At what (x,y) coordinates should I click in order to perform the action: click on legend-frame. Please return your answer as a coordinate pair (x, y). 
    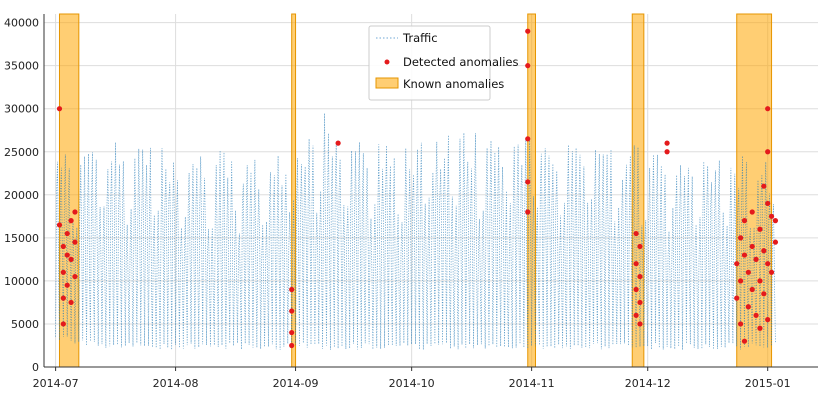
    Looking at the image, I should click on (429, 63).